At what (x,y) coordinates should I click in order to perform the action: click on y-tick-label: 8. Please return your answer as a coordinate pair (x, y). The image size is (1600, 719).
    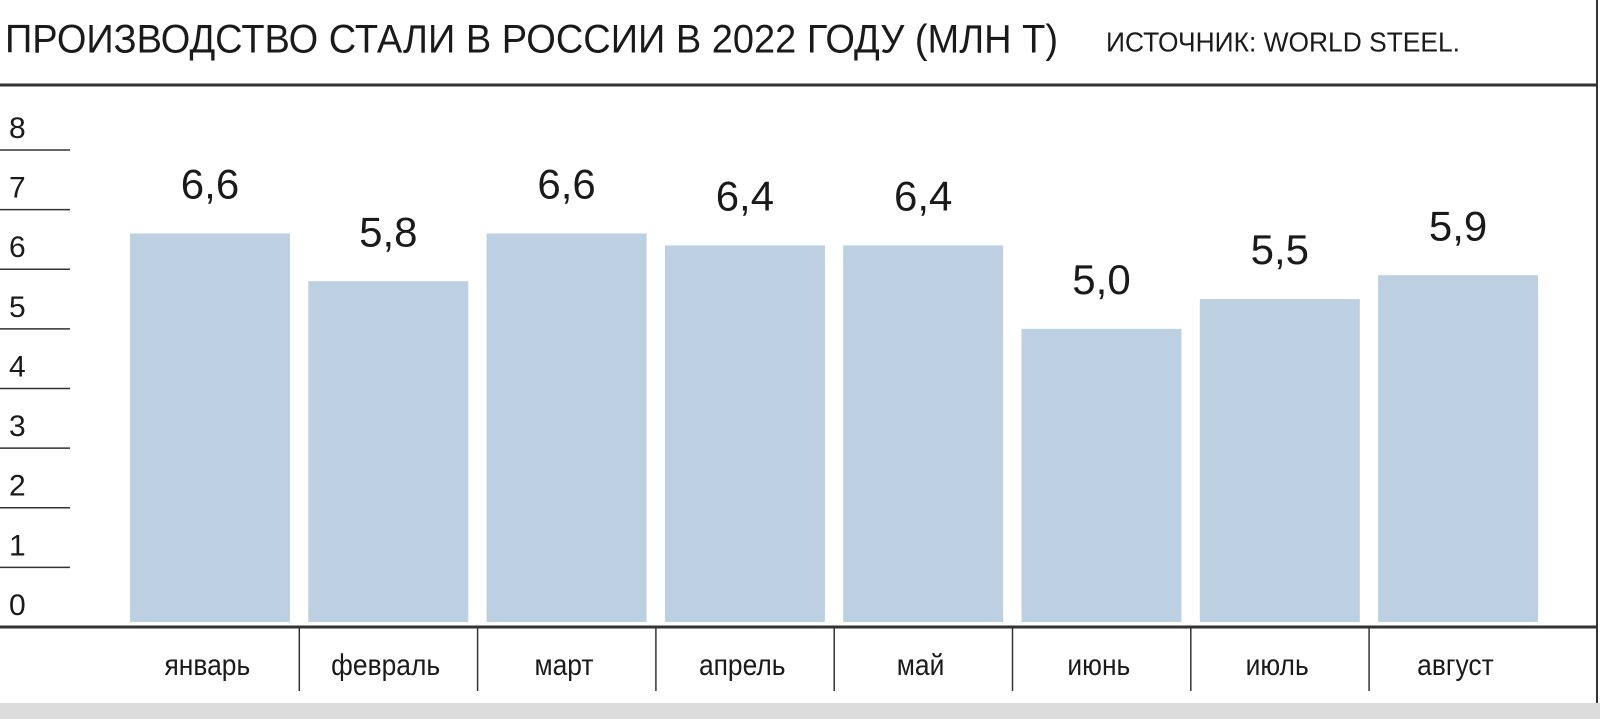
    Looking at the image, I should click on (17, 128).